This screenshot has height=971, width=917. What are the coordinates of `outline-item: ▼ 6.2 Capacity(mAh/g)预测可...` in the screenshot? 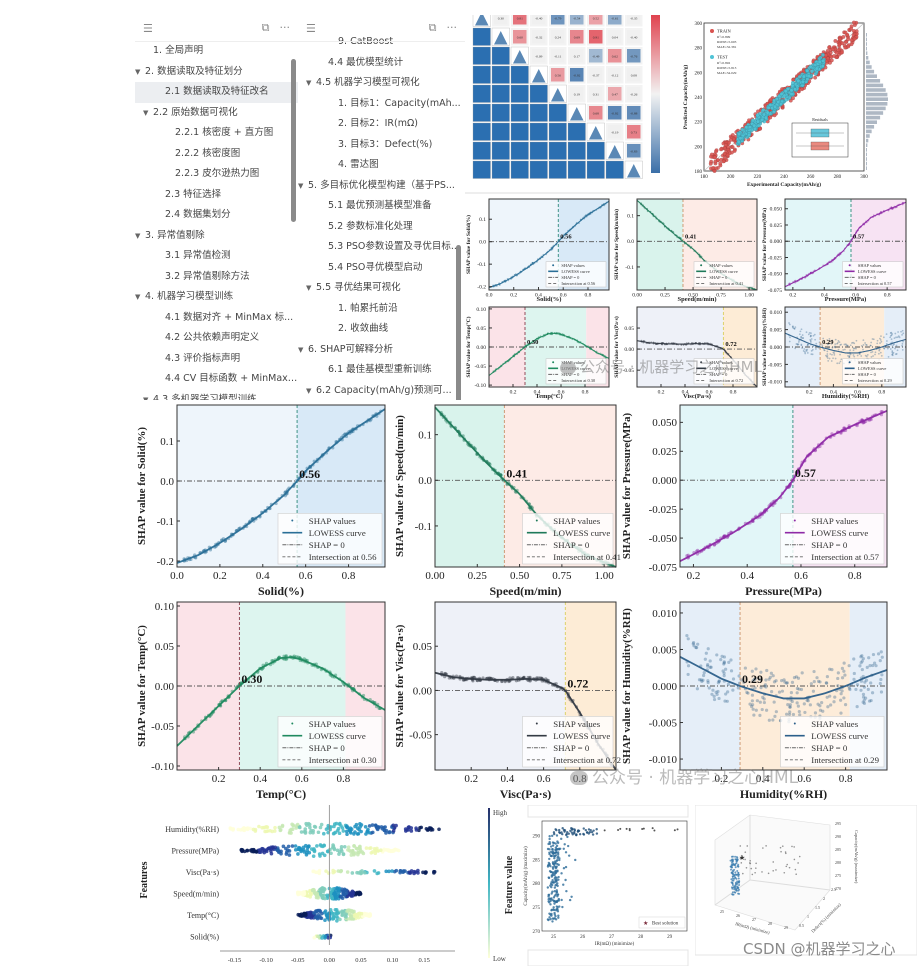 It's located at (381, 391).